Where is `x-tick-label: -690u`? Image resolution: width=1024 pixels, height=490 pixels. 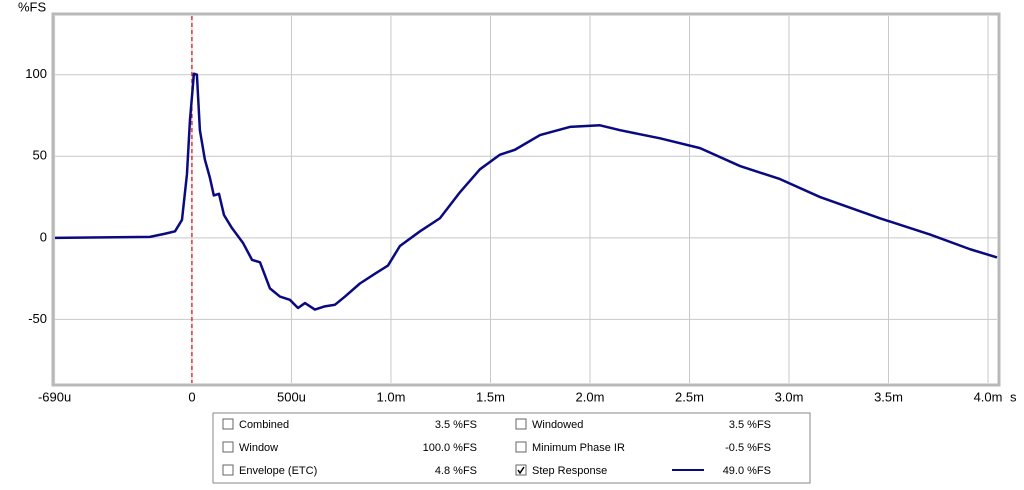
x-tick-label: -690u is located at coordinates (54, 396).